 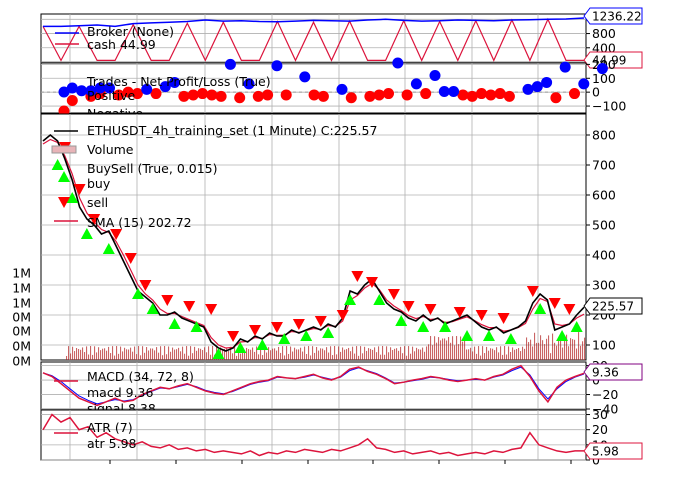 What do you see at coordinates (596, 460) in the screenshot?
I see `atr-ytick-label: 0` at bounding box center [596, 460].